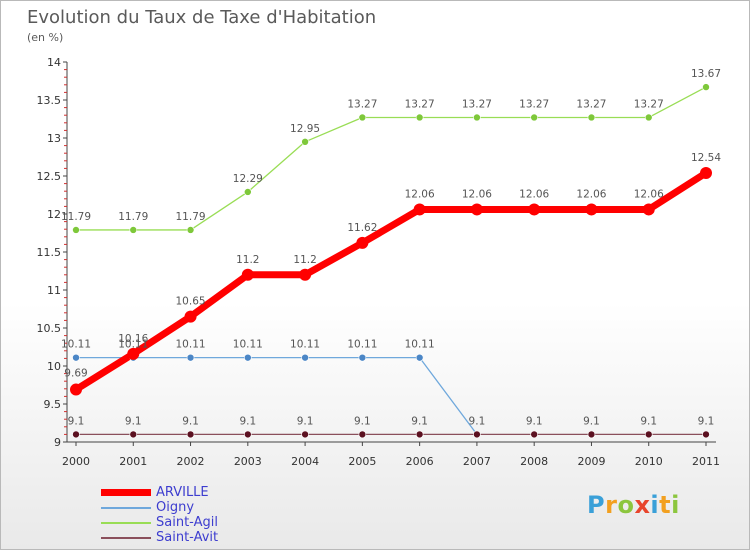 This screenshot has height=550, width=750. Describe the element at coordinates (642, 505) in the screenshot. I see `logo-letter: x` at that location.